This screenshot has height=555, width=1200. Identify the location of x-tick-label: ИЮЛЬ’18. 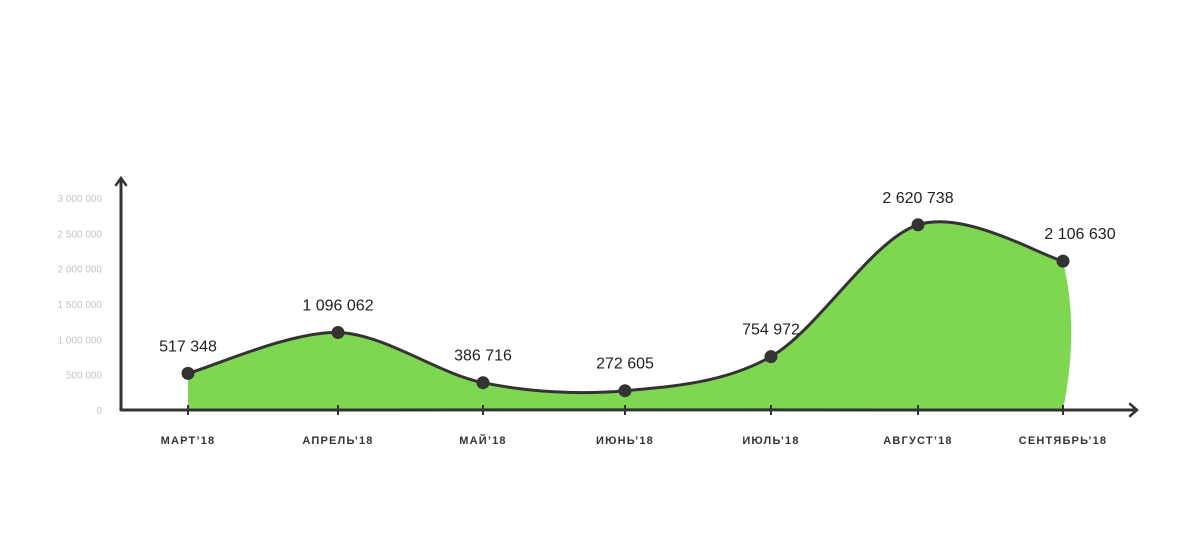
(770, 441).